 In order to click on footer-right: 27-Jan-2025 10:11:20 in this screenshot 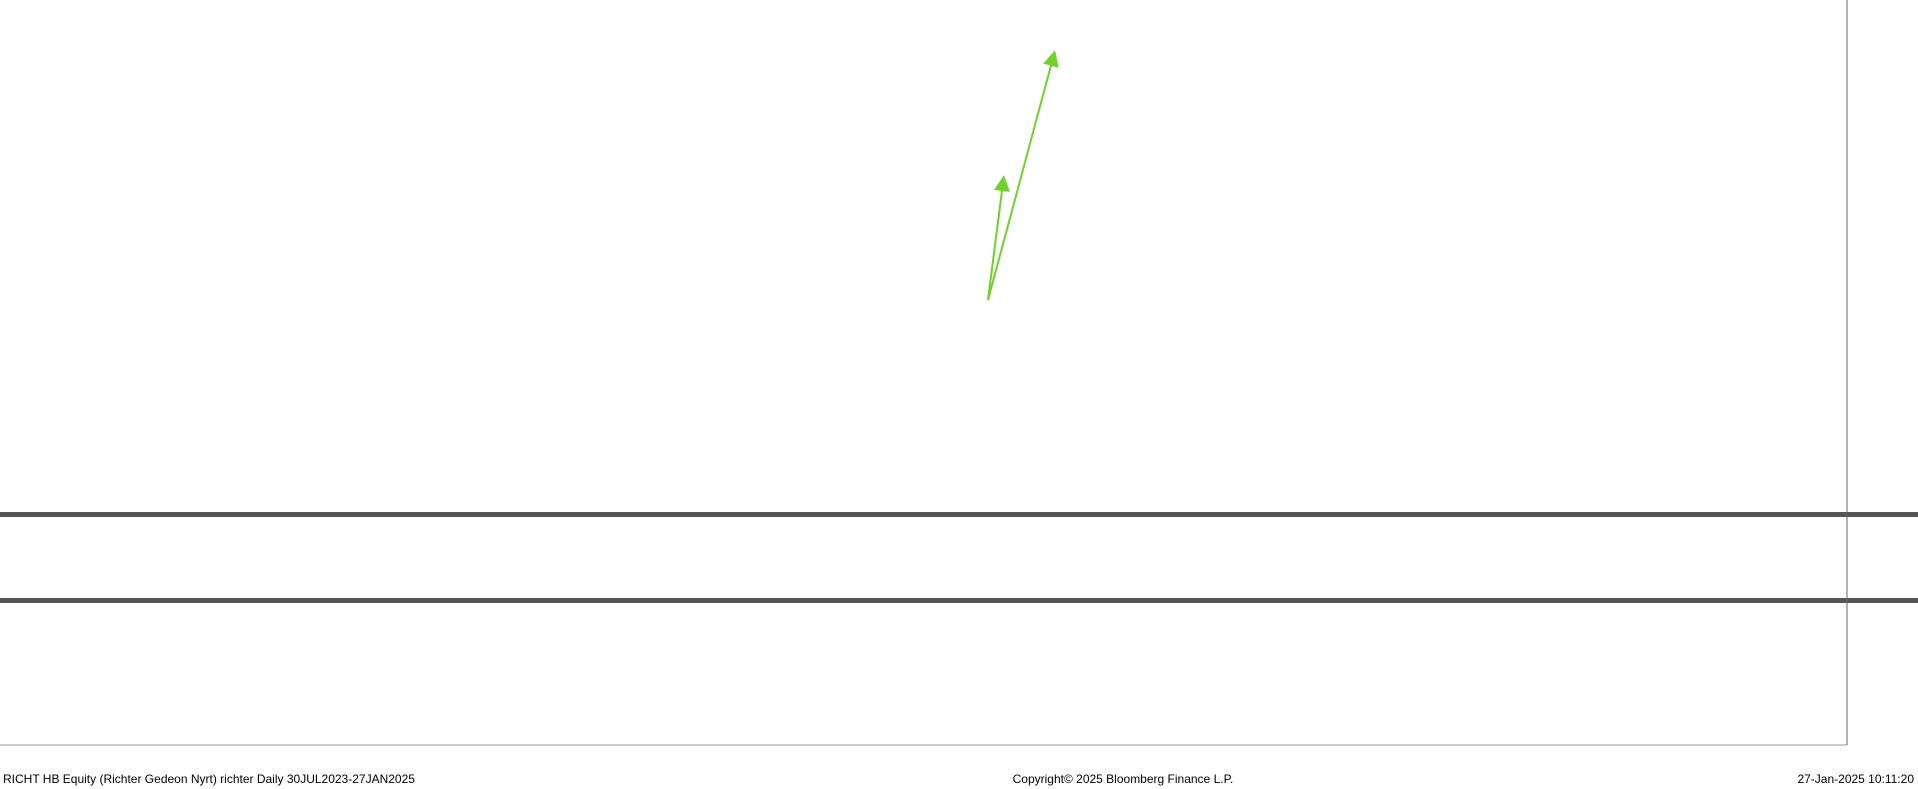, I will do `click(1855, 779)`.